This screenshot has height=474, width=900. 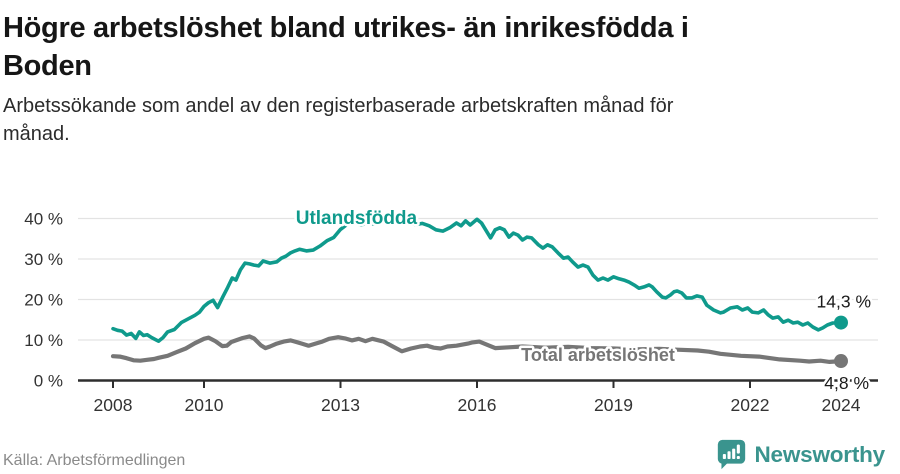 What do you see at coordinates (613, 405) in the screenshot?
I see `x-axis-tick-label: 2019` at bounding box center [613, 405].